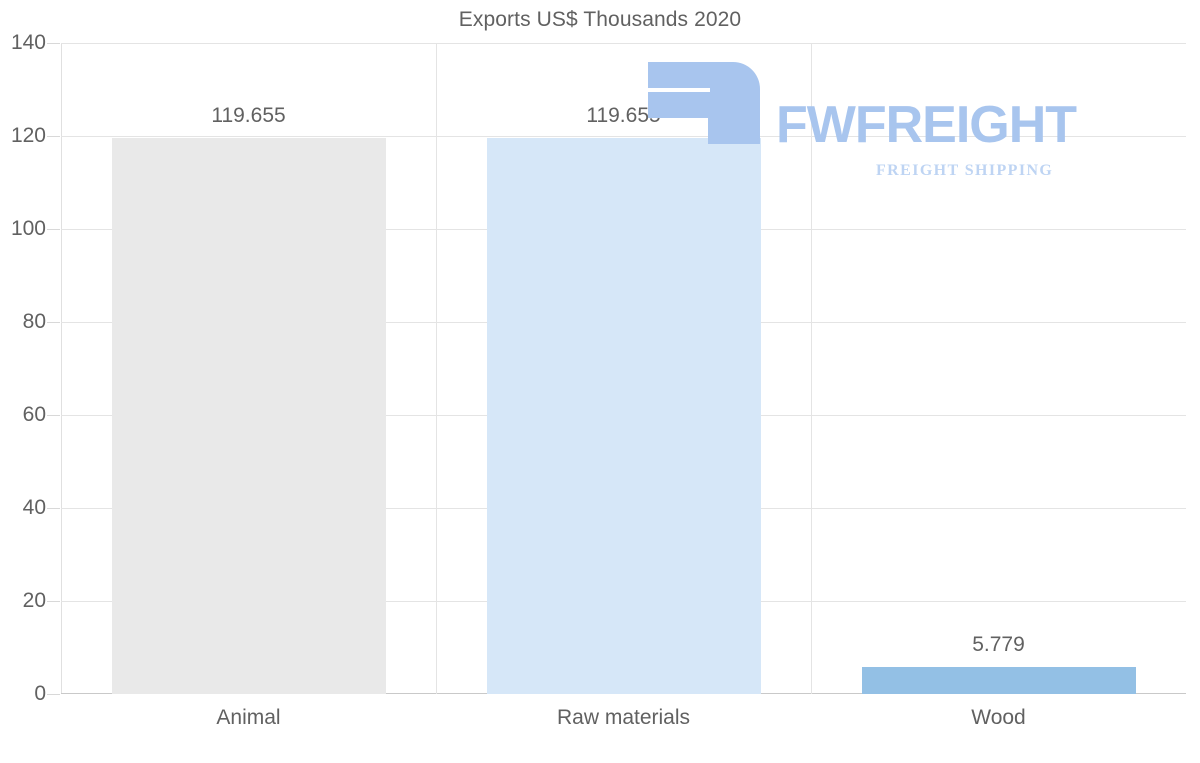 This screenshot has height=763, width=1200. Describe the element at coordinates (998, 645) in the screenshot. I see `bar-value-label: 5.779` at that location.